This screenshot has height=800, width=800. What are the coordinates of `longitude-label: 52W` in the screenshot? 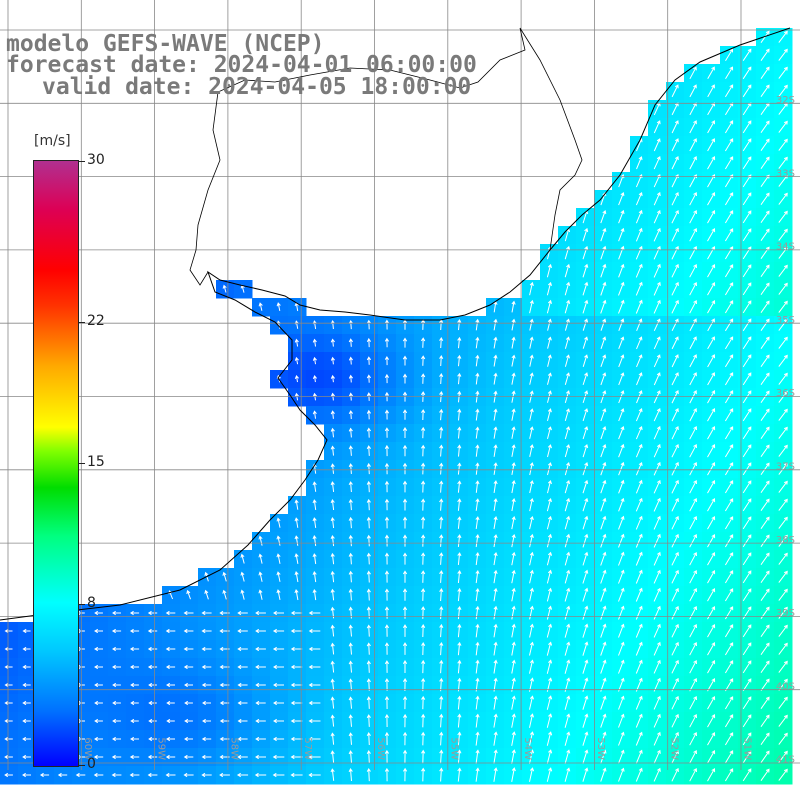 It's located at (673, 748).